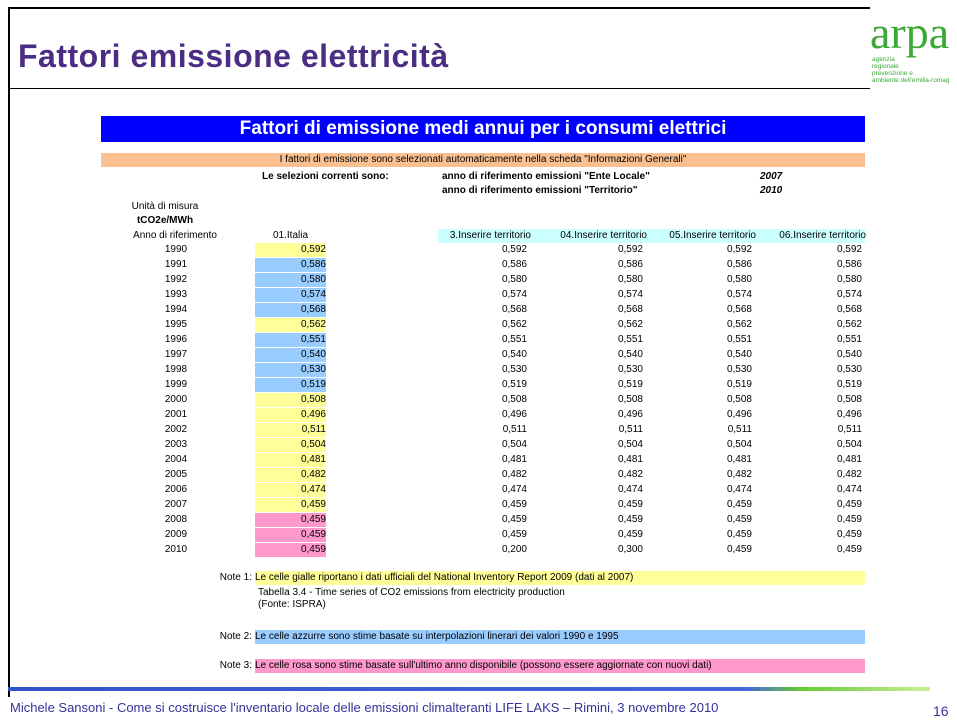  I want to click on year-cell: 2010, so click(176, 549).